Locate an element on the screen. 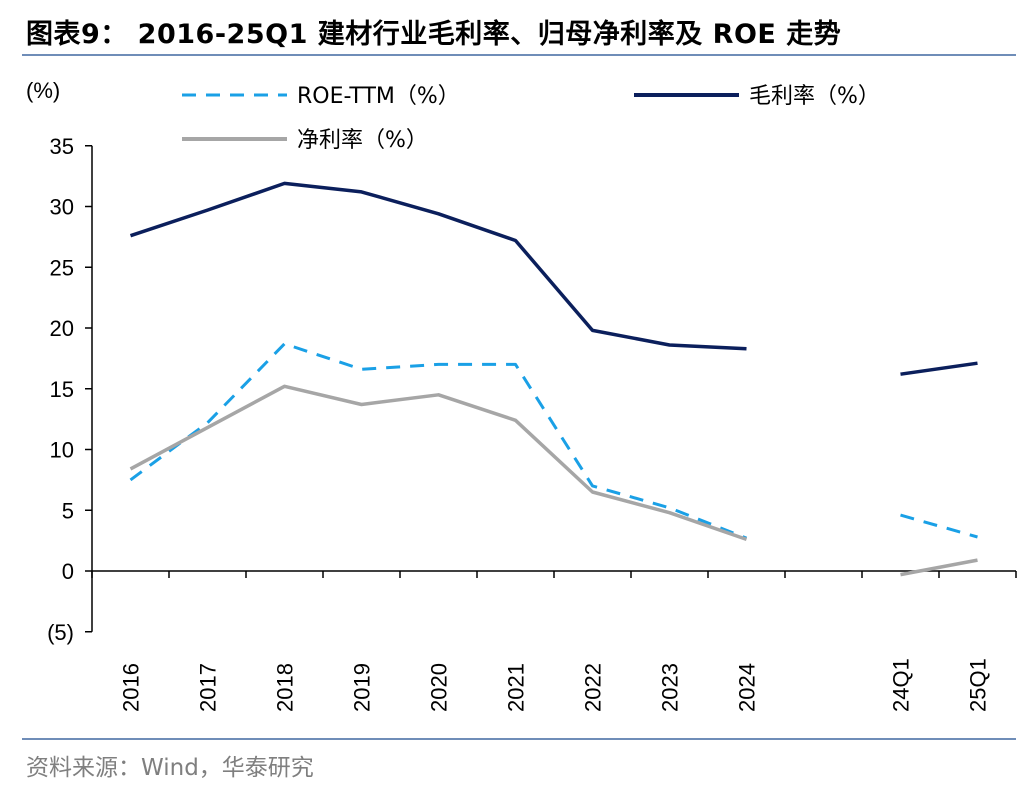  source-divider is located at coordinates (519, 739).